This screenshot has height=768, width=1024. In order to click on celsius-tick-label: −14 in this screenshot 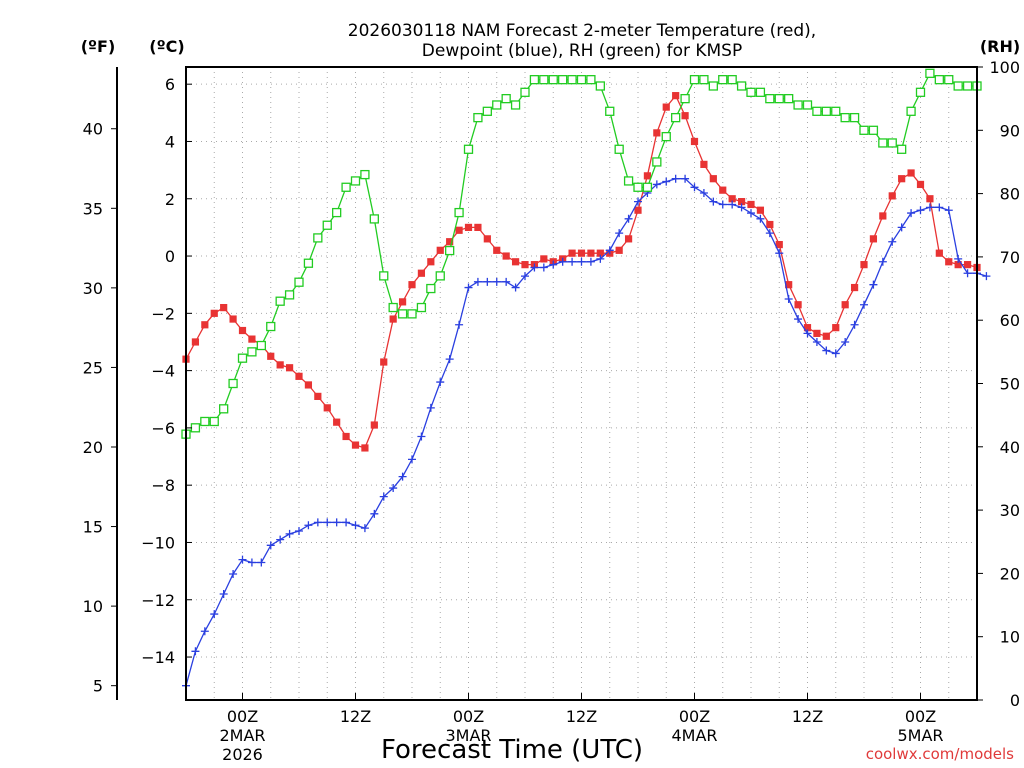, I will do `click(158, 657)`.